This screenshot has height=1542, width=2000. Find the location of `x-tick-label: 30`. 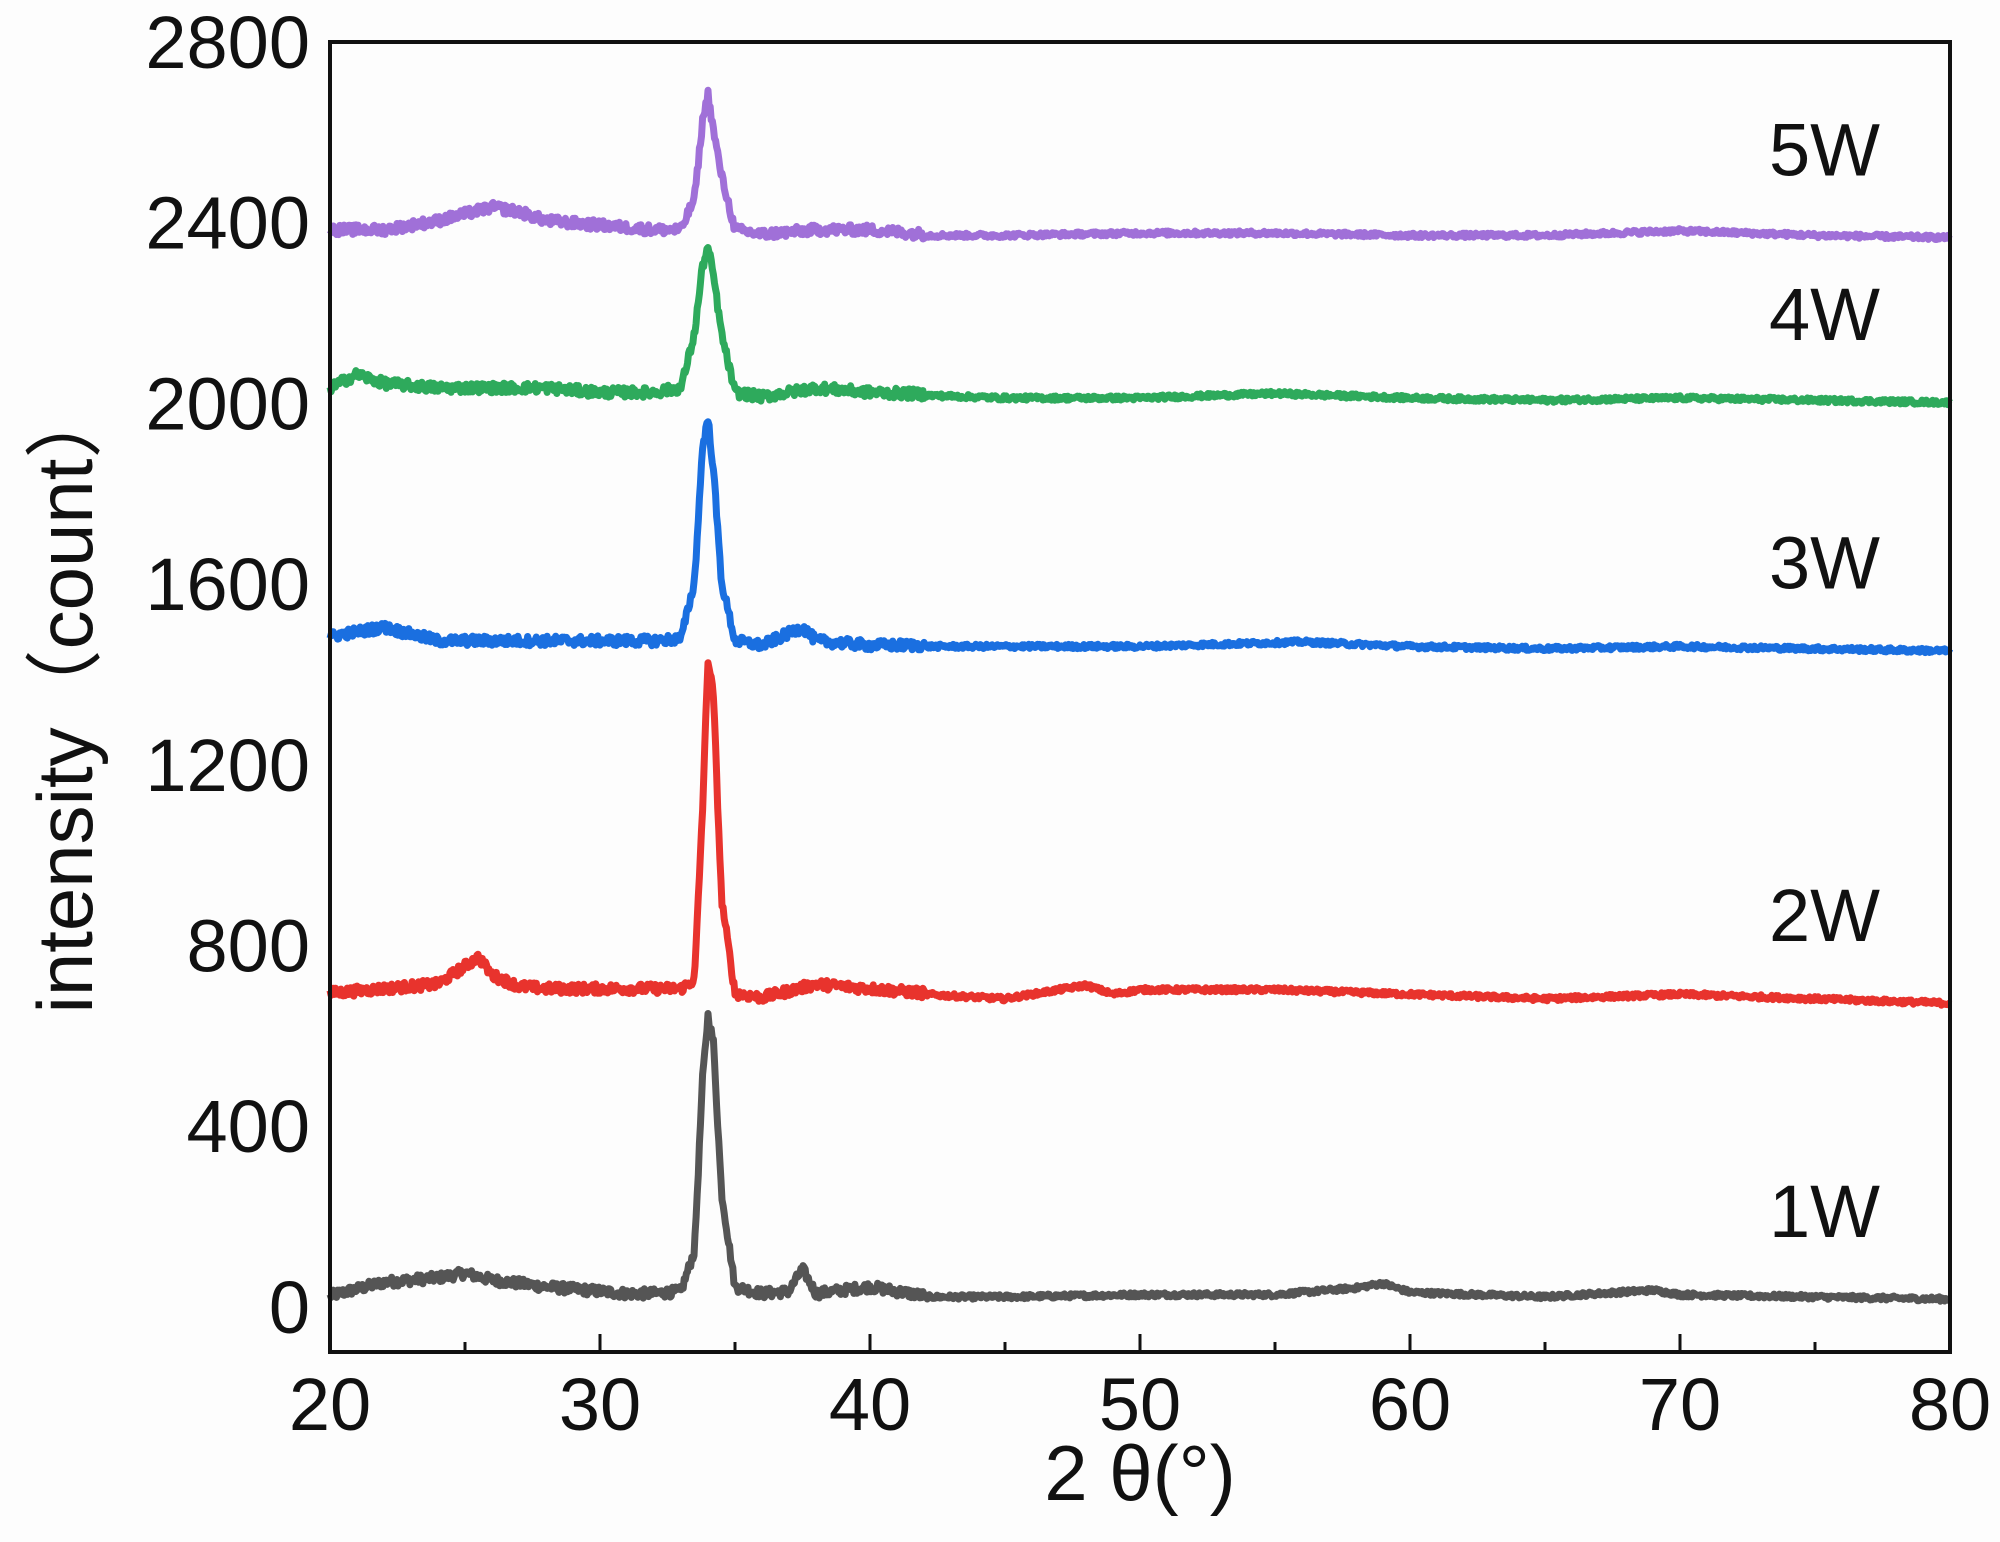

x-tick-label: 30 is located at coordinates (600, 1404).